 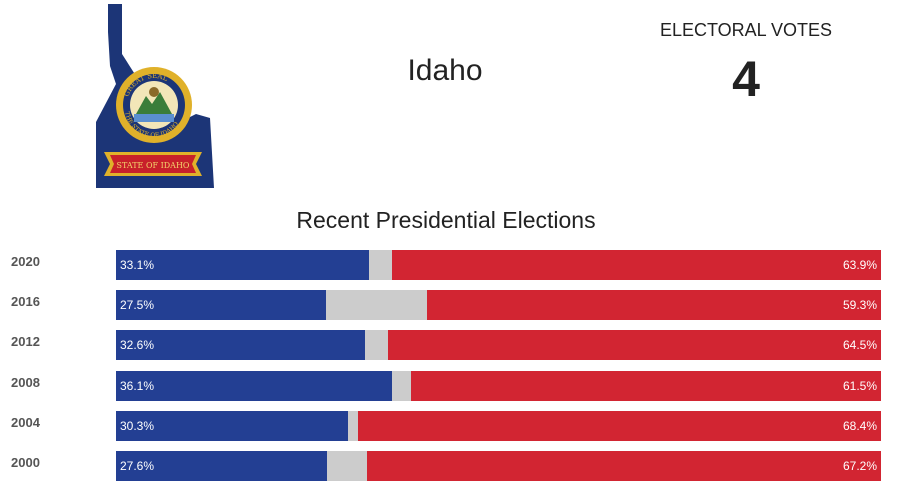 I want to click on dem-percent-label: 36.1%, so click(x=137, y=385).